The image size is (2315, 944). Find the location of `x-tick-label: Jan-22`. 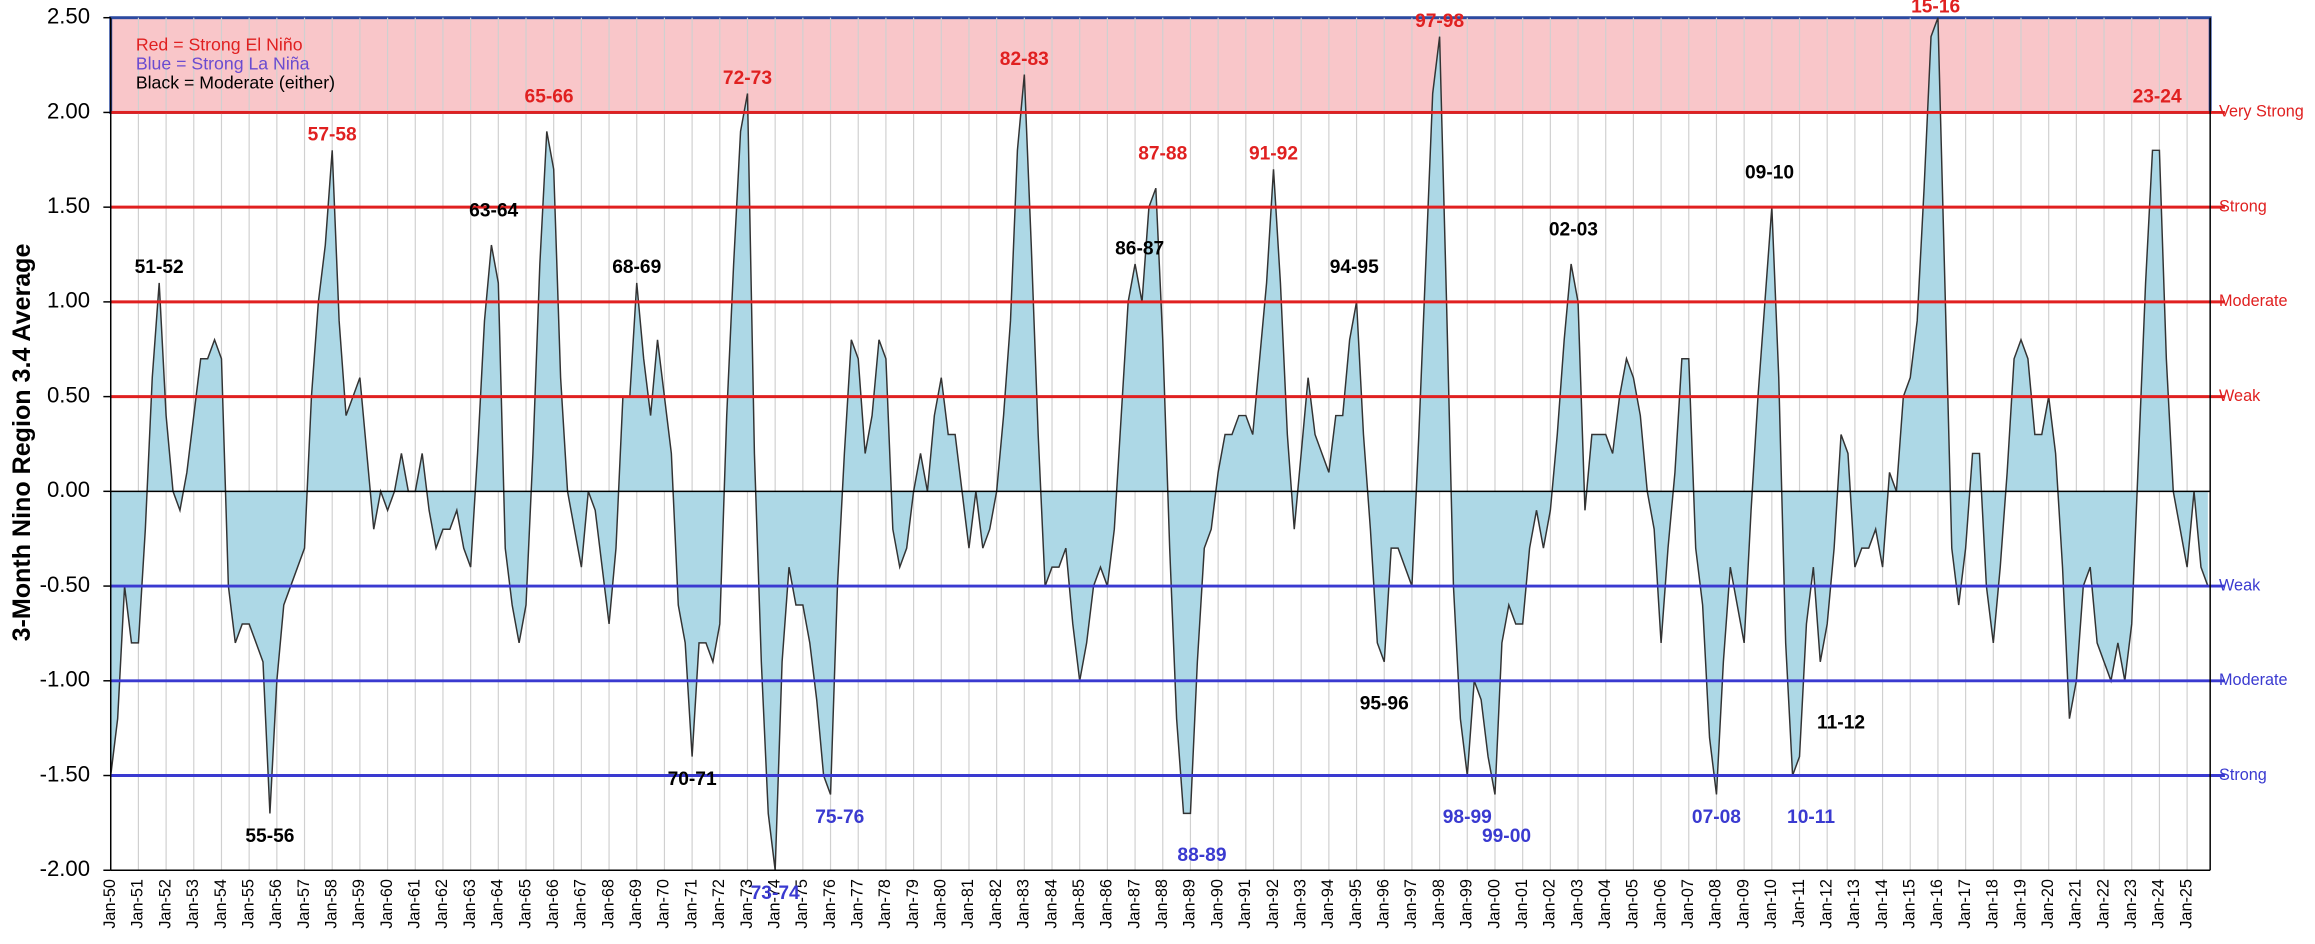

x-tick-label: Jan-22 is located at coordinates (2103, 904).